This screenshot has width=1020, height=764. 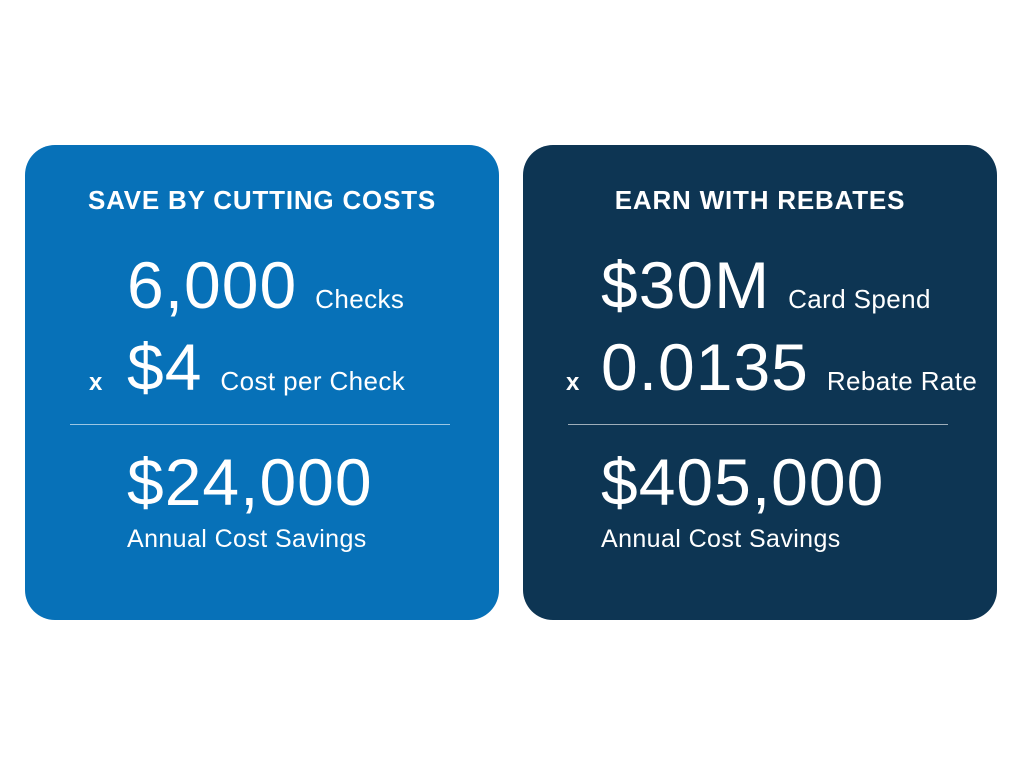 I want to click on calculation-rows: 6,000 Checks x $4 Cost per Check, so click(x=262, y=326).